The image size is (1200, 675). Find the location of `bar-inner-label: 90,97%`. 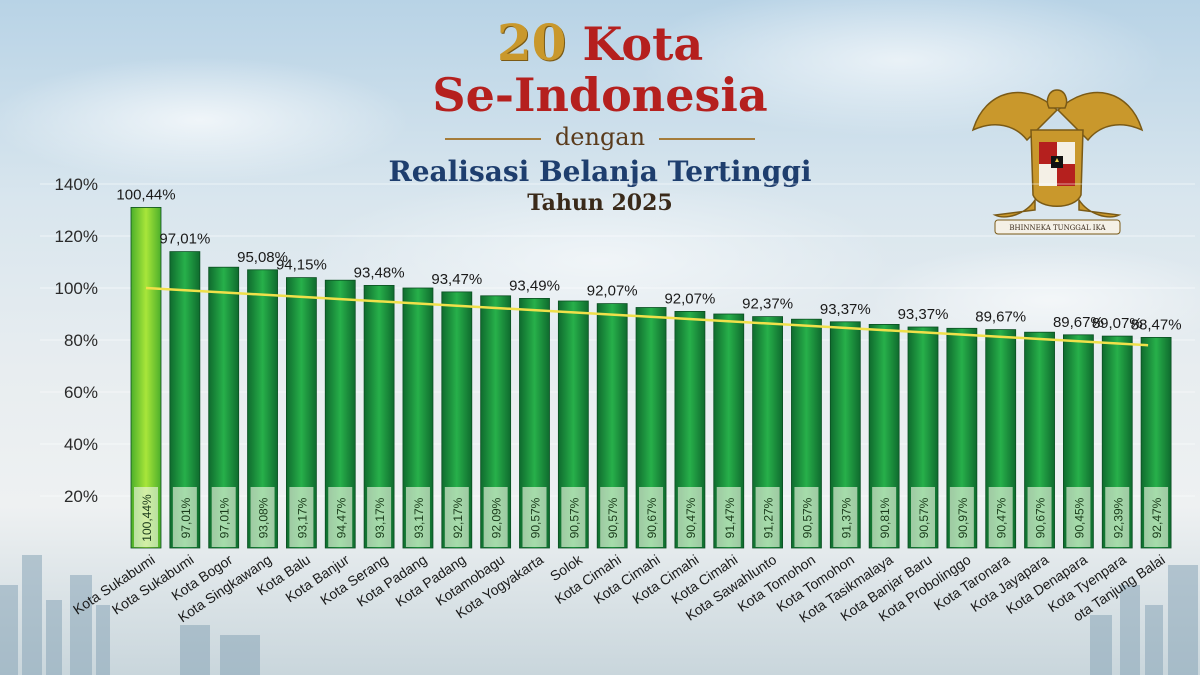

bar-inner-label: 90,97% is located at coordinates (963, 517).